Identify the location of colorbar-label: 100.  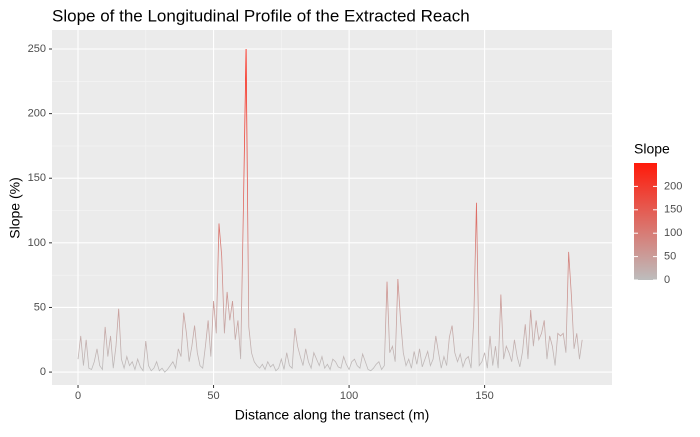
(673, 233).